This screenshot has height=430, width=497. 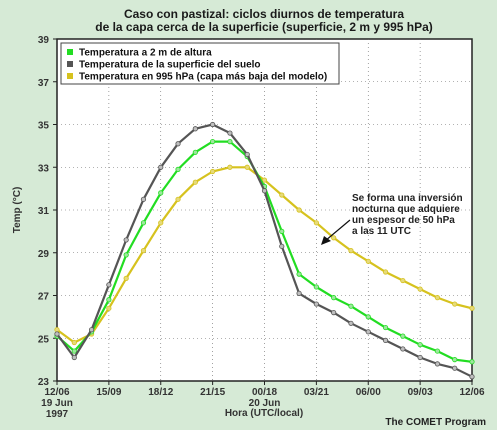 What do you see at coordinates (406, 209) in the screenshot?
I see `annotation-line: nocturna que adquiere` at bounding box center [406, 209].